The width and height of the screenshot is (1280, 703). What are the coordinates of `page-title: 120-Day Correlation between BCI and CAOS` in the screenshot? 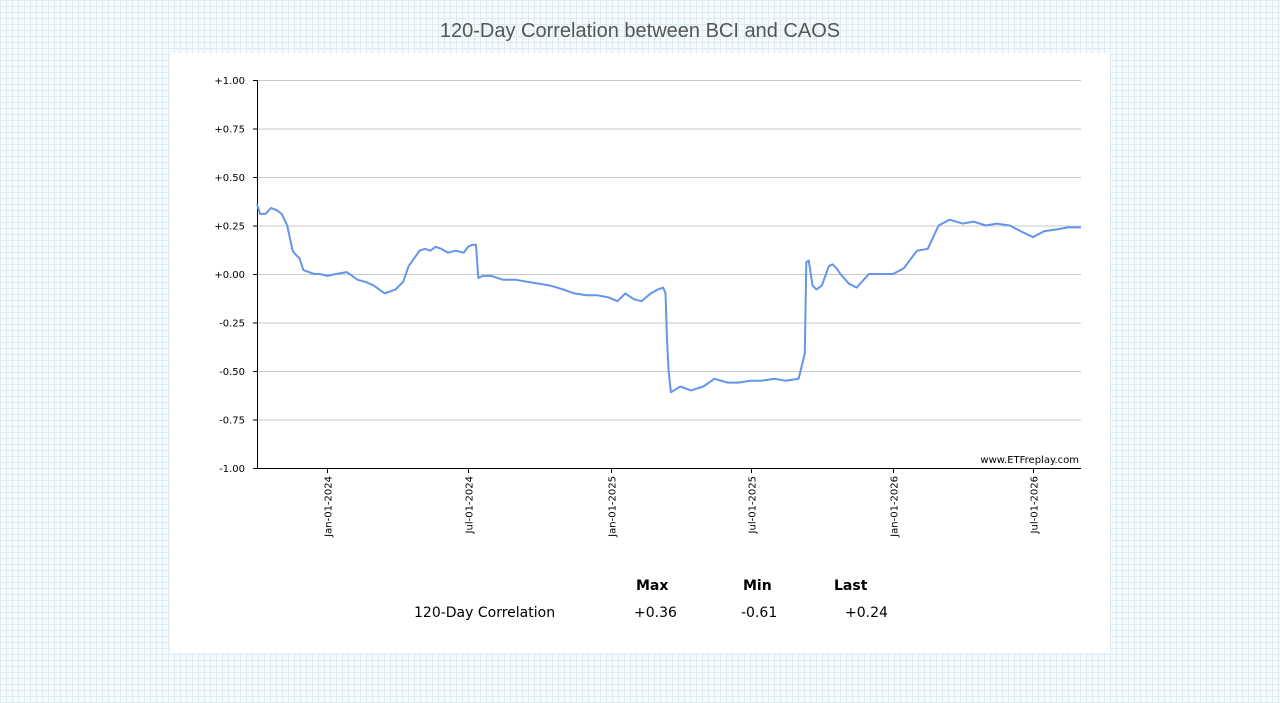 It's located at (640, 31).